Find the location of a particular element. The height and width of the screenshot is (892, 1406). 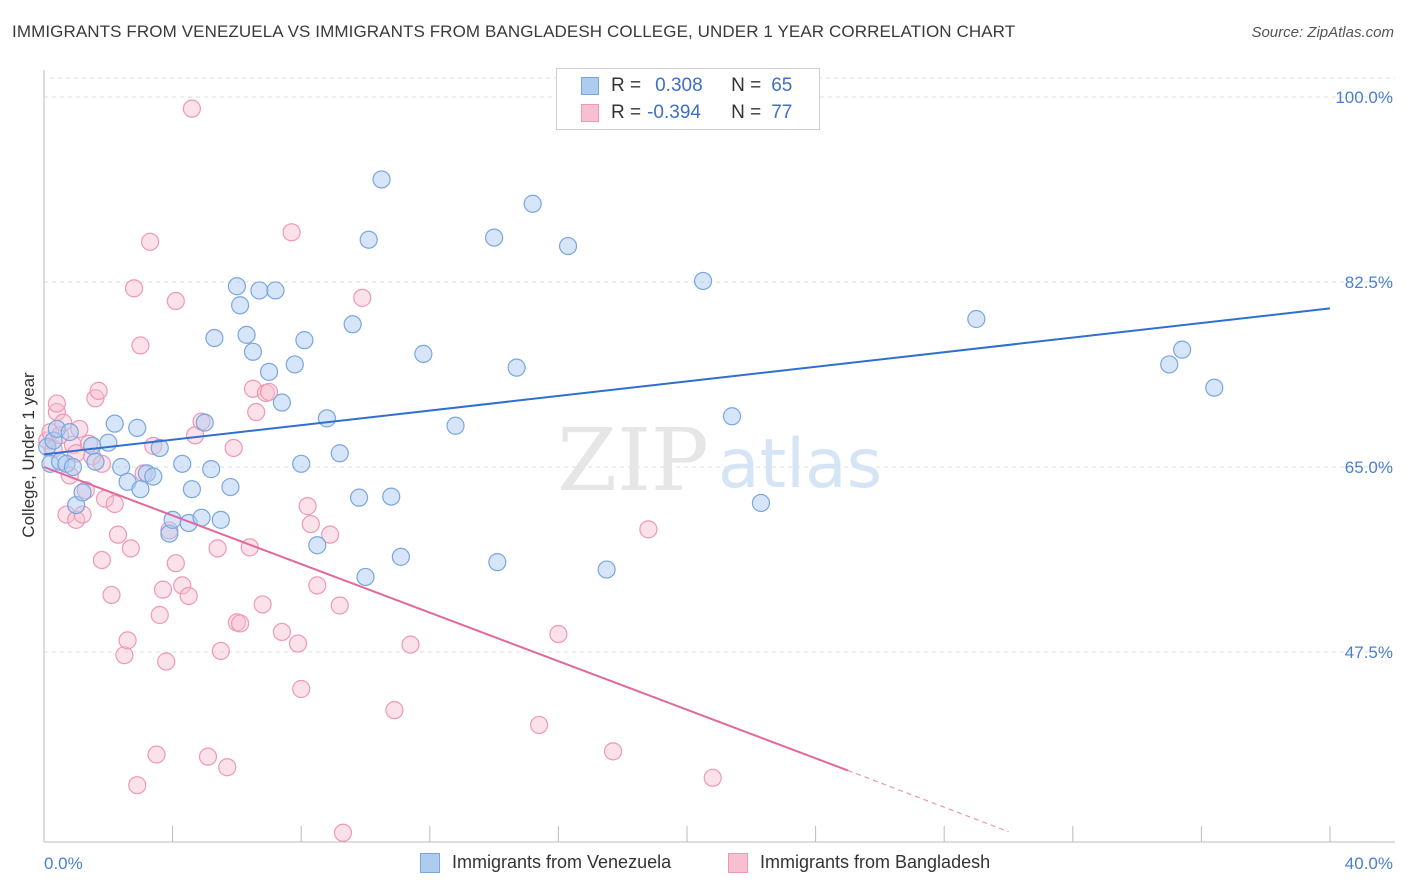

watermark-atlas: atlas is located at coordinates (800, 464).